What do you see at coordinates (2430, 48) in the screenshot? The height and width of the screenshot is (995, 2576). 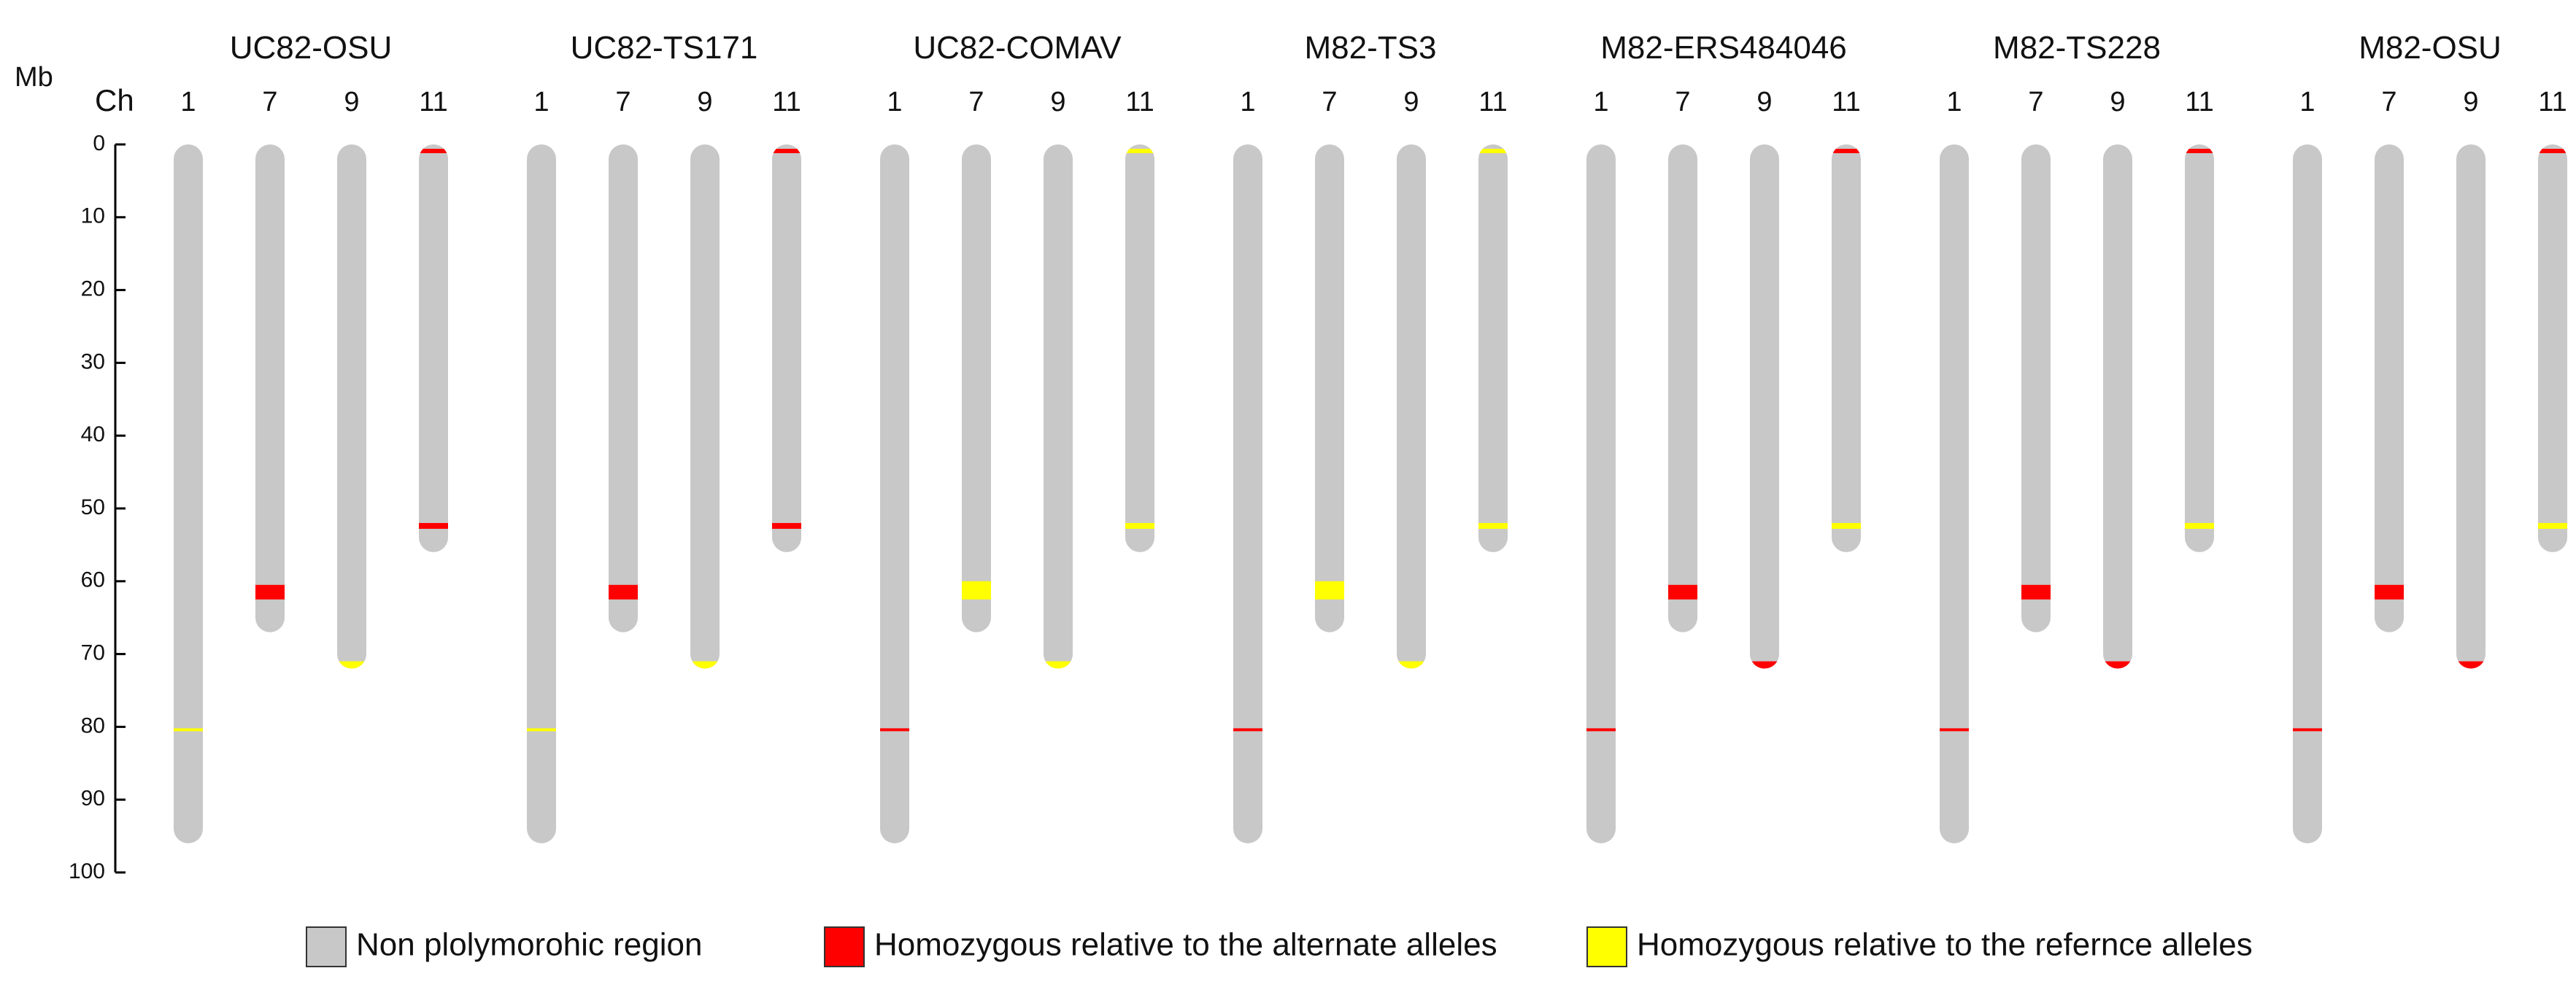 I see `sample-title: M82-OSU` at bounding box center [2430, 48].